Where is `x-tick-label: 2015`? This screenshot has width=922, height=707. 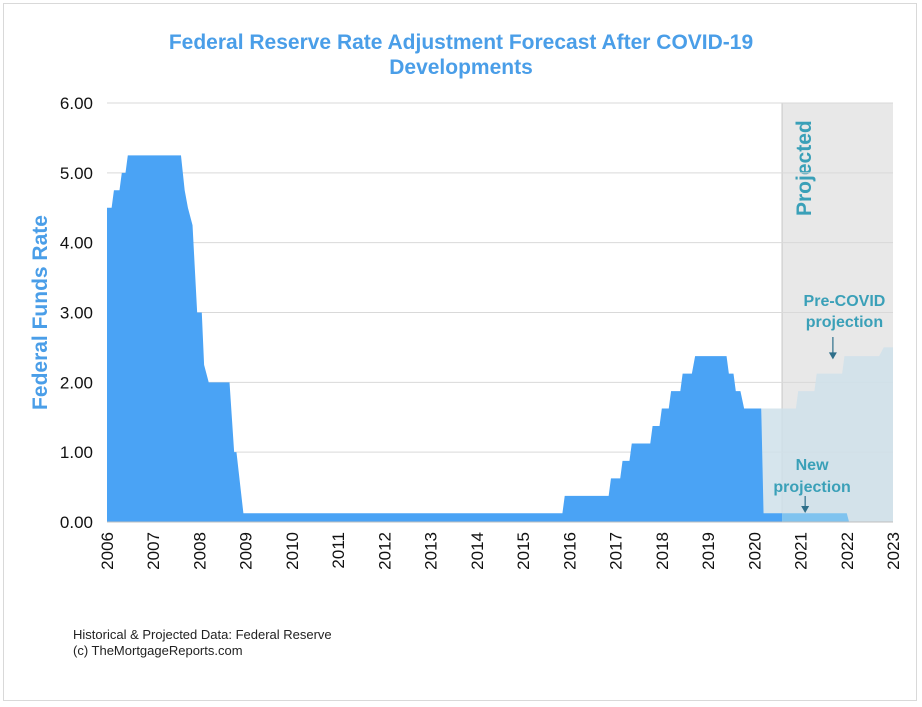
x-tick-label: 2015 is located at coordinates (523, 551).